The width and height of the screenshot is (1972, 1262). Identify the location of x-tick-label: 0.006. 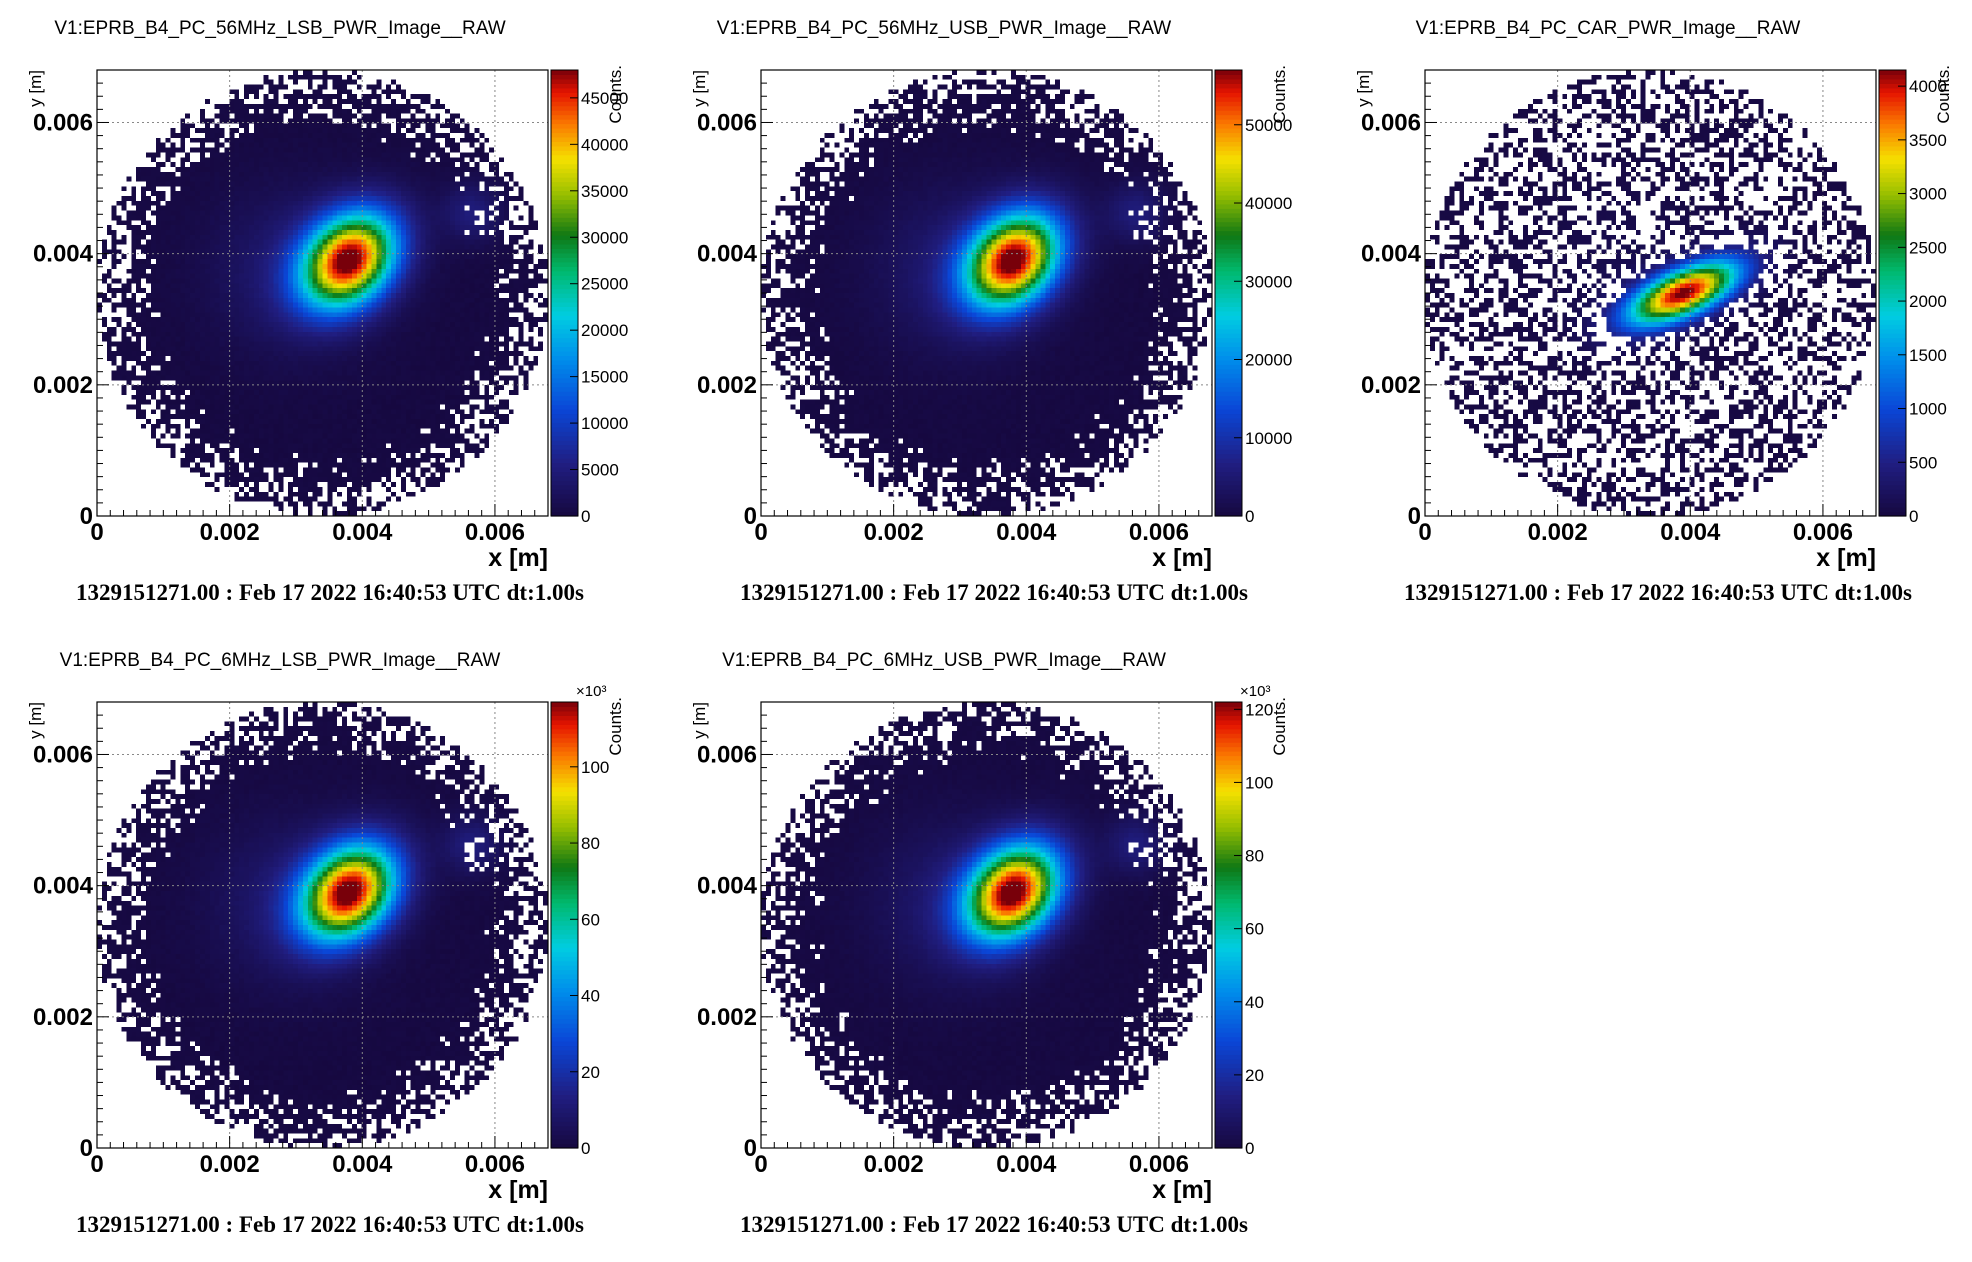
(495, 1164).